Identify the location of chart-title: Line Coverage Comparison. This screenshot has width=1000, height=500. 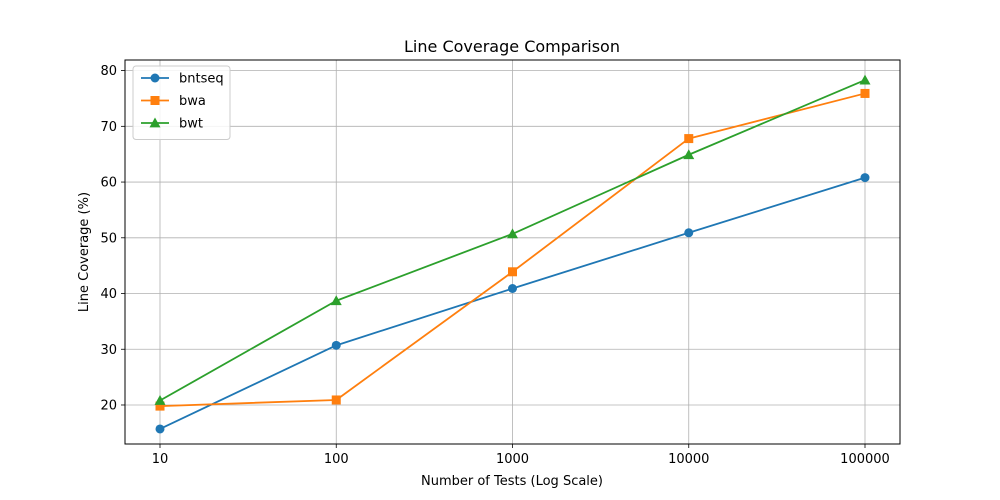
(512, 46).